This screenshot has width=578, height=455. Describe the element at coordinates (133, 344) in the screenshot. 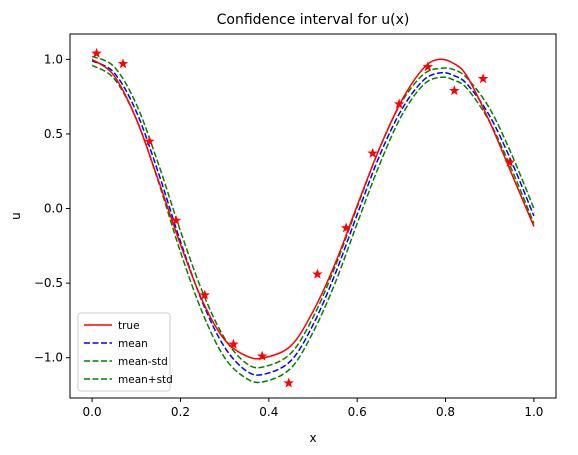

I see `legend-label-mean: mean` at that location.